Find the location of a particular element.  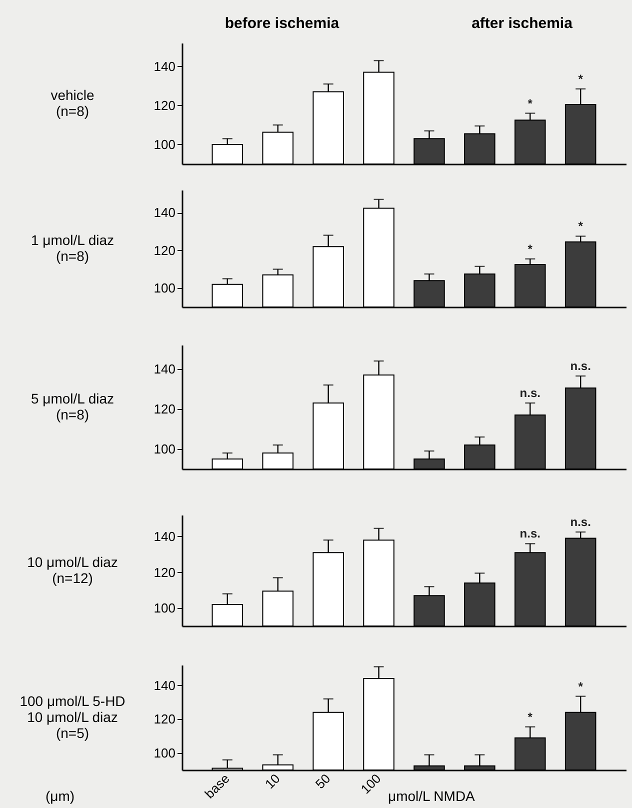

y-axis-title: 10 μmol/L diaz (n=12) is located at coordinates (72, 570).